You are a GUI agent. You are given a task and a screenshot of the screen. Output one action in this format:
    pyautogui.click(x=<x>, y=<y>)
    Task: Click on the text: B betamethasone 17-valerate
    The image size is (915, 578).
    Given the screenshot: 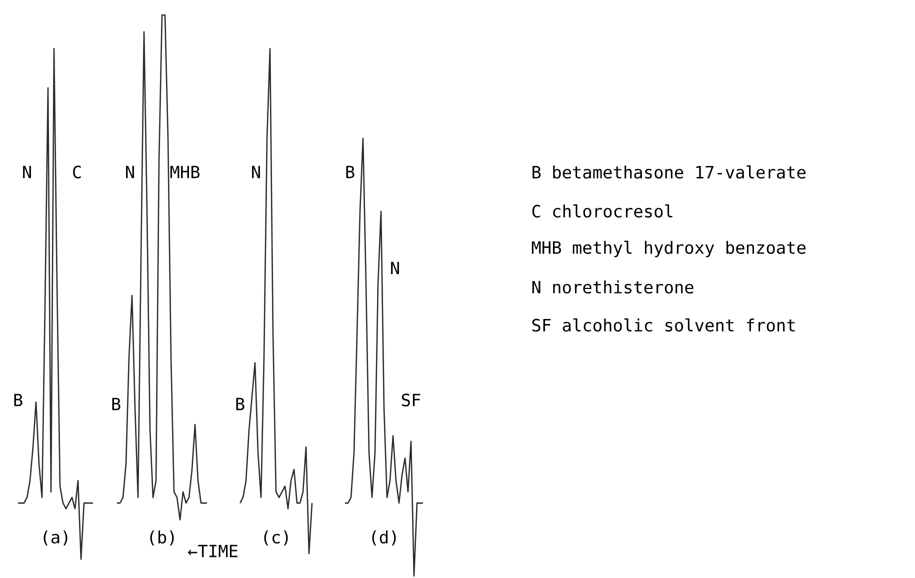 What is the action you would take?
    pyautogui.click(x=669, y=172)
    